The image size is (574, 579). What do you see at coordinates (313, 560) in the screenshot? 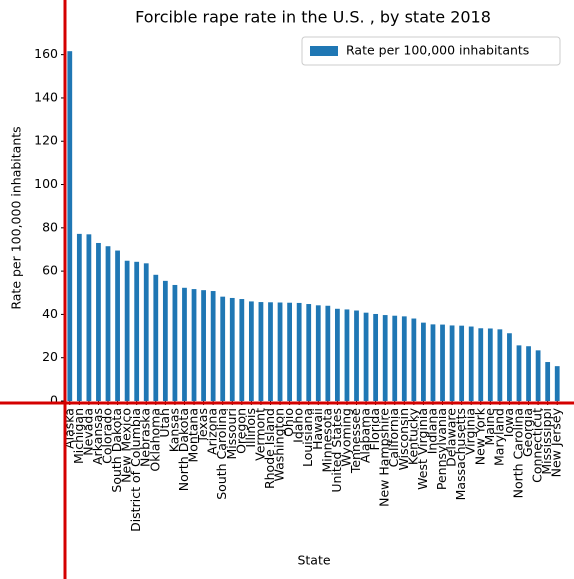
I see `x-axis-label: State` at bounding box center [313, 560].